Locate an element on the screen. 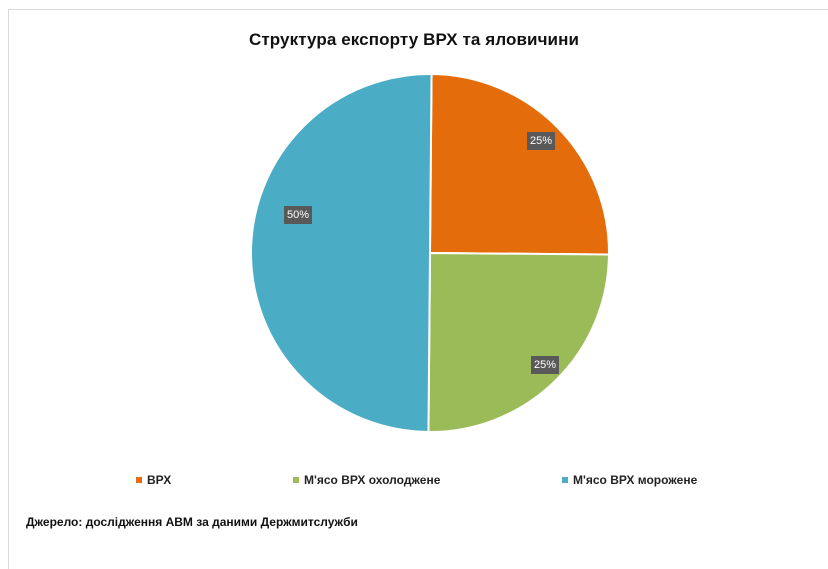 The height and width of the screenshot is (569, 828). legend-label: М'ясо ВРХ охолоджене is located at coordinates (372, 480).